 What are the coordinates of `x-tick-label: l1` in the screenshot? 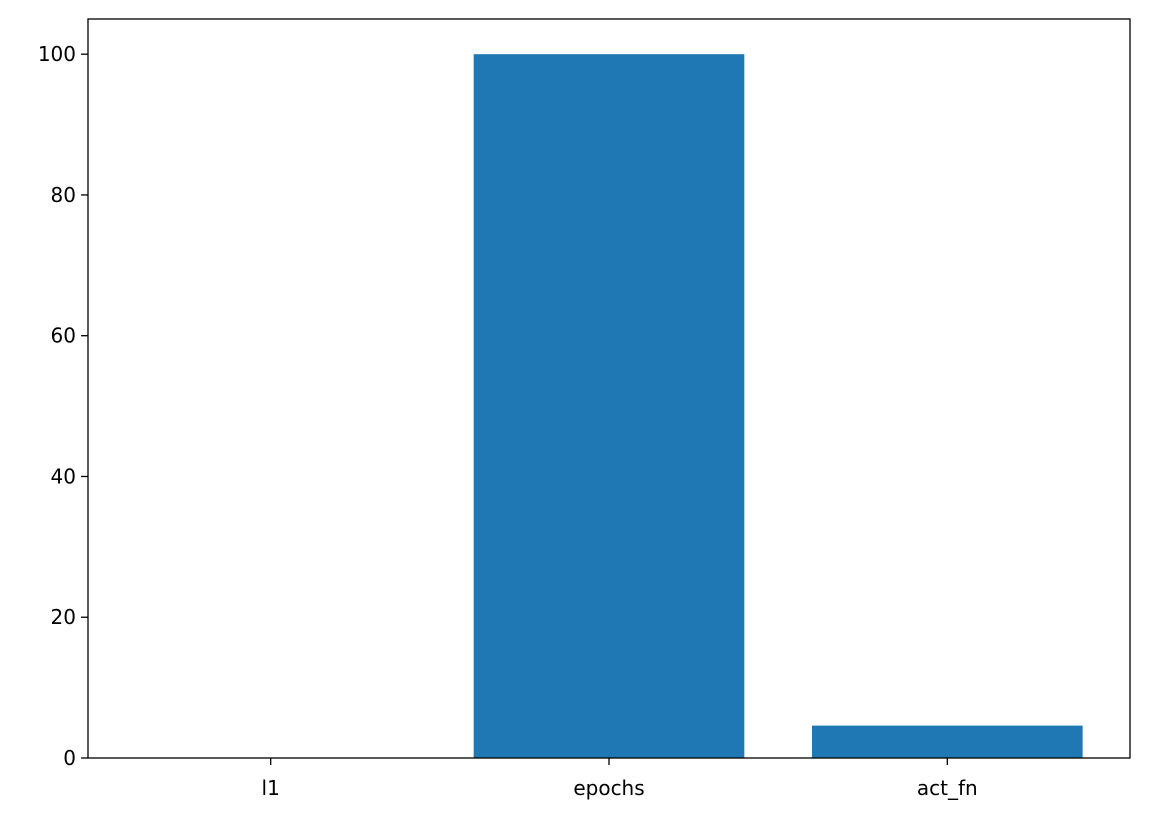 It's located at (271, 788).